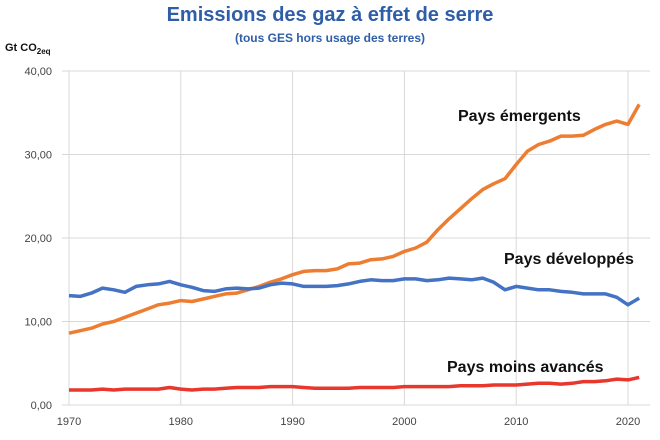  I want to click on series-label: Pays émergents, so click(519, 116).